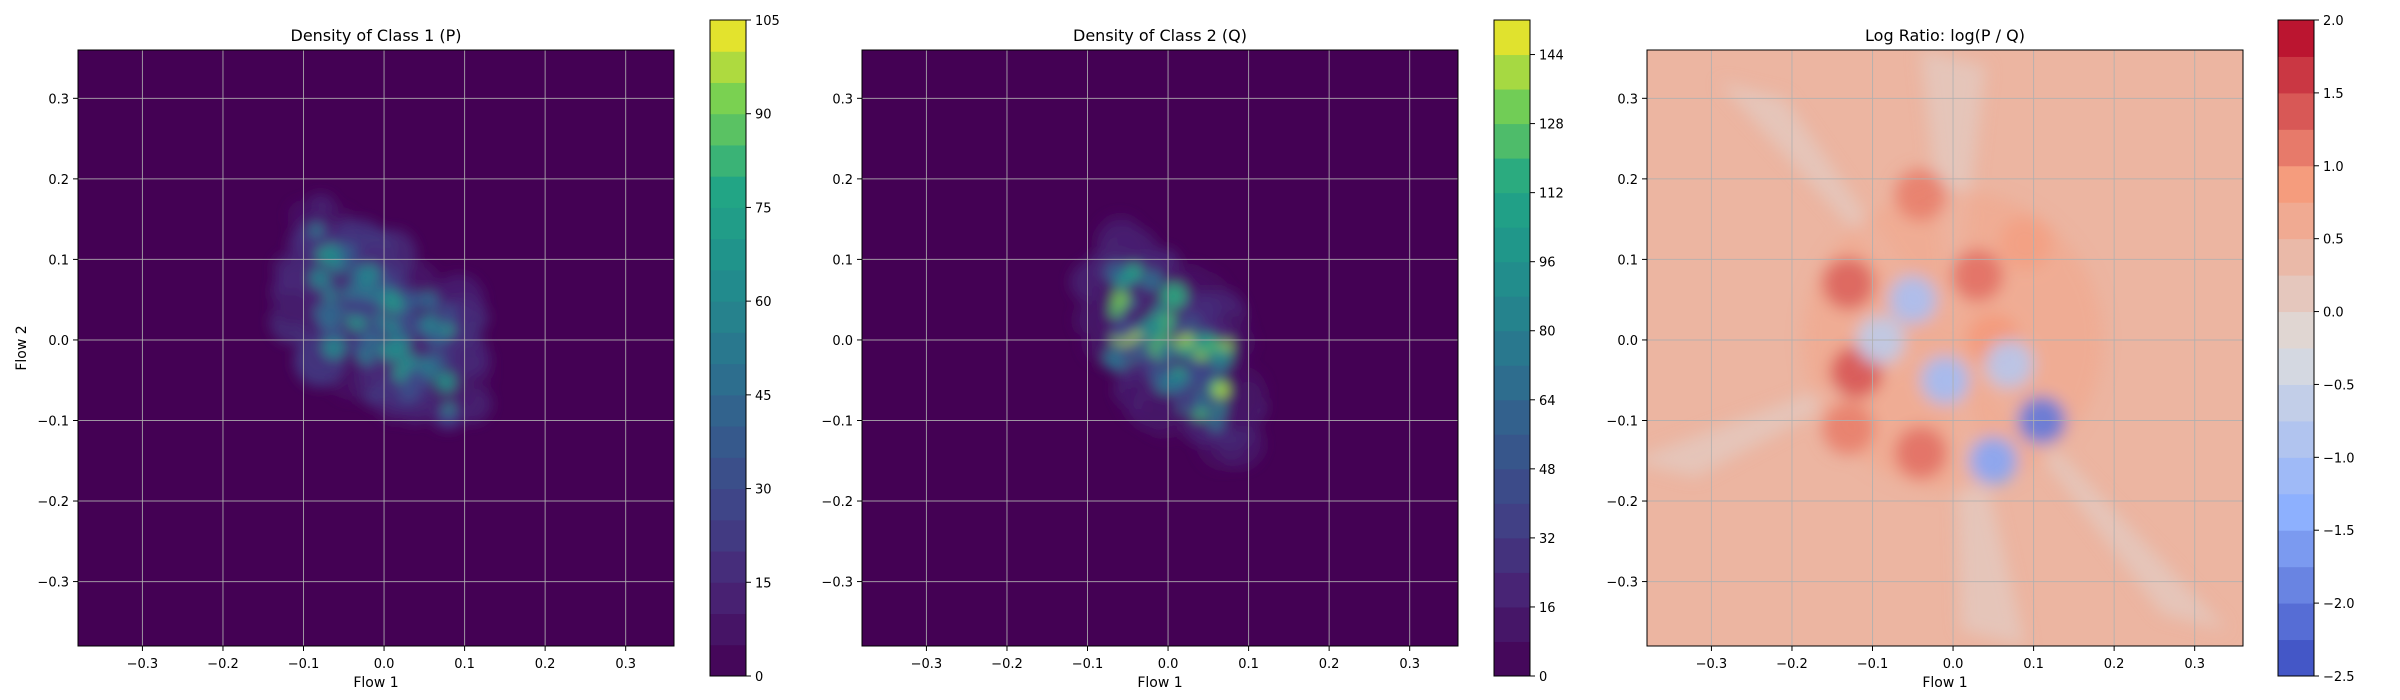 This screenshot has height=700, width=2400. What do you see at coordinates (763, 302) in the screenshot?
I see `colorbar-tick-label: 60` at bounding box center [763, 302].